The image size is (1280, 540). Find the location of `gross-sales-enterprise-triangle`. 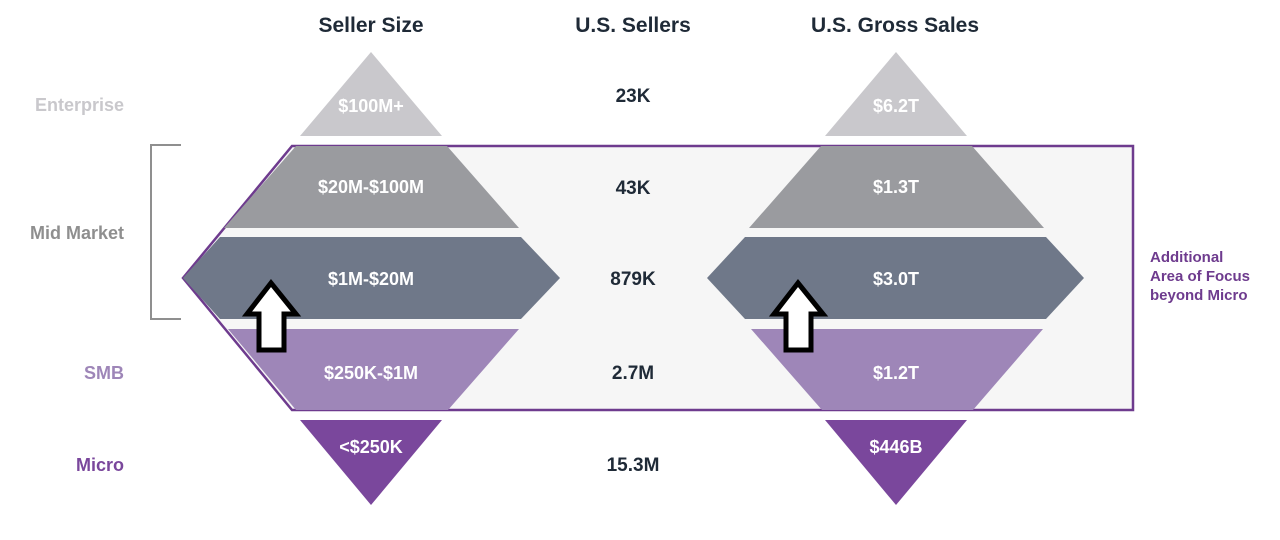

gross-sales-enterprise-triangle is located at coordinates (896, 94).